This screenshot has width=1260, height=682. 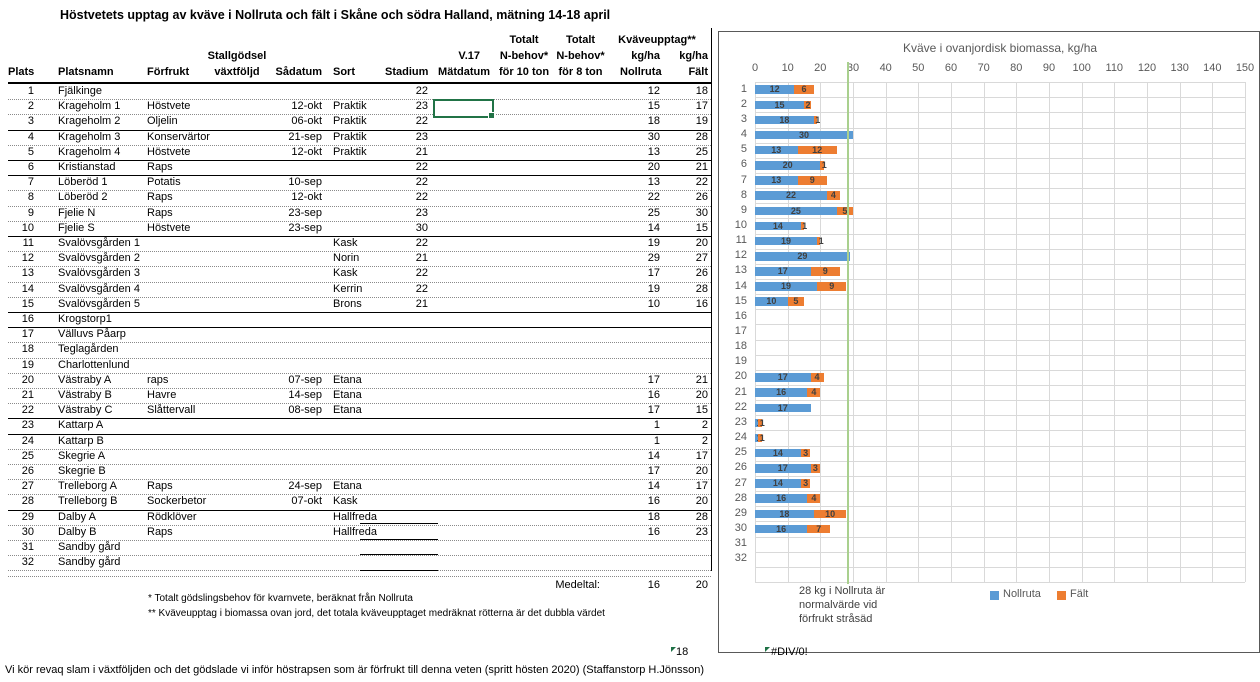 I want to click on fill-handle, so click(x=491, y=115).